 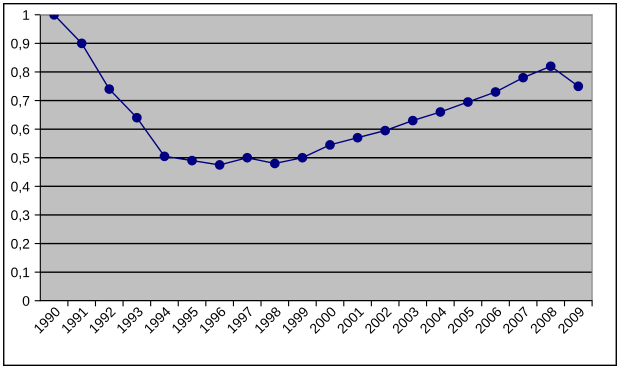 What do you see at coordinates (20, 44) in the screenshot?
I see `y-tick-label: 0,9` at bounding box center [20, 44].